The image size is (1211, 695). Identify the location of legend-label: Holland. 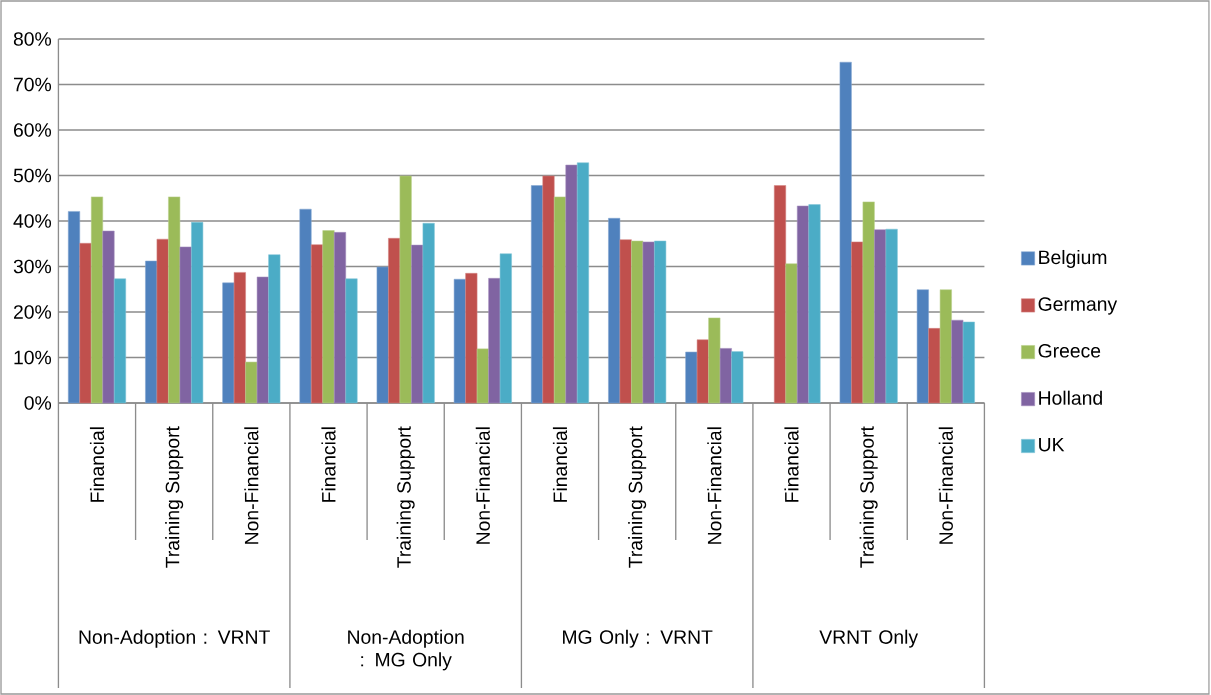
(1070, 397).